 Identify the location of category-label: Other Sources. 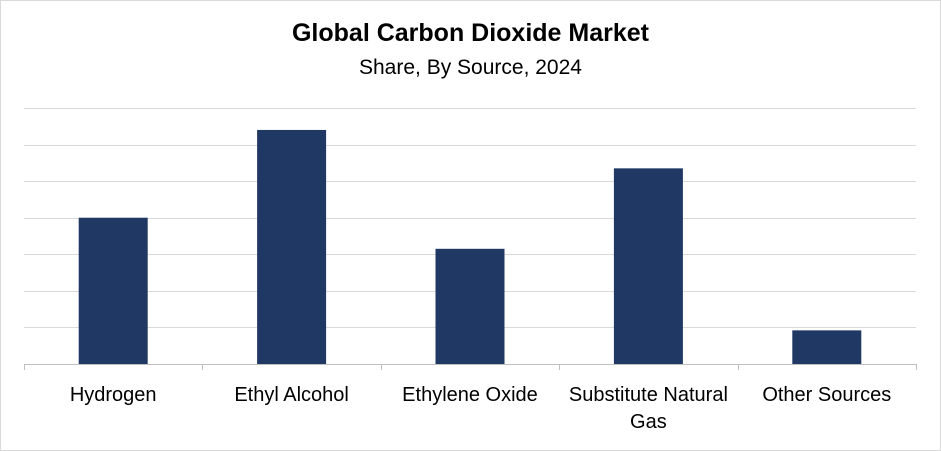
(826, 395).